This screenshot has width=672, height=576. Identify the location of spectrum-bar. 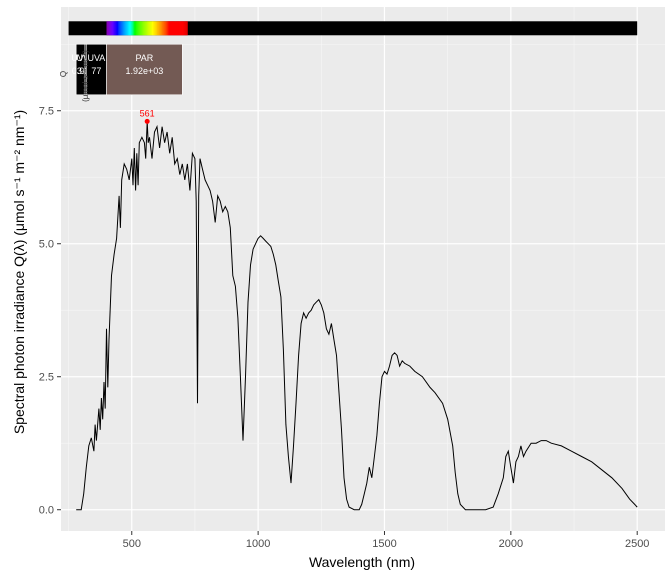
(353, 28).